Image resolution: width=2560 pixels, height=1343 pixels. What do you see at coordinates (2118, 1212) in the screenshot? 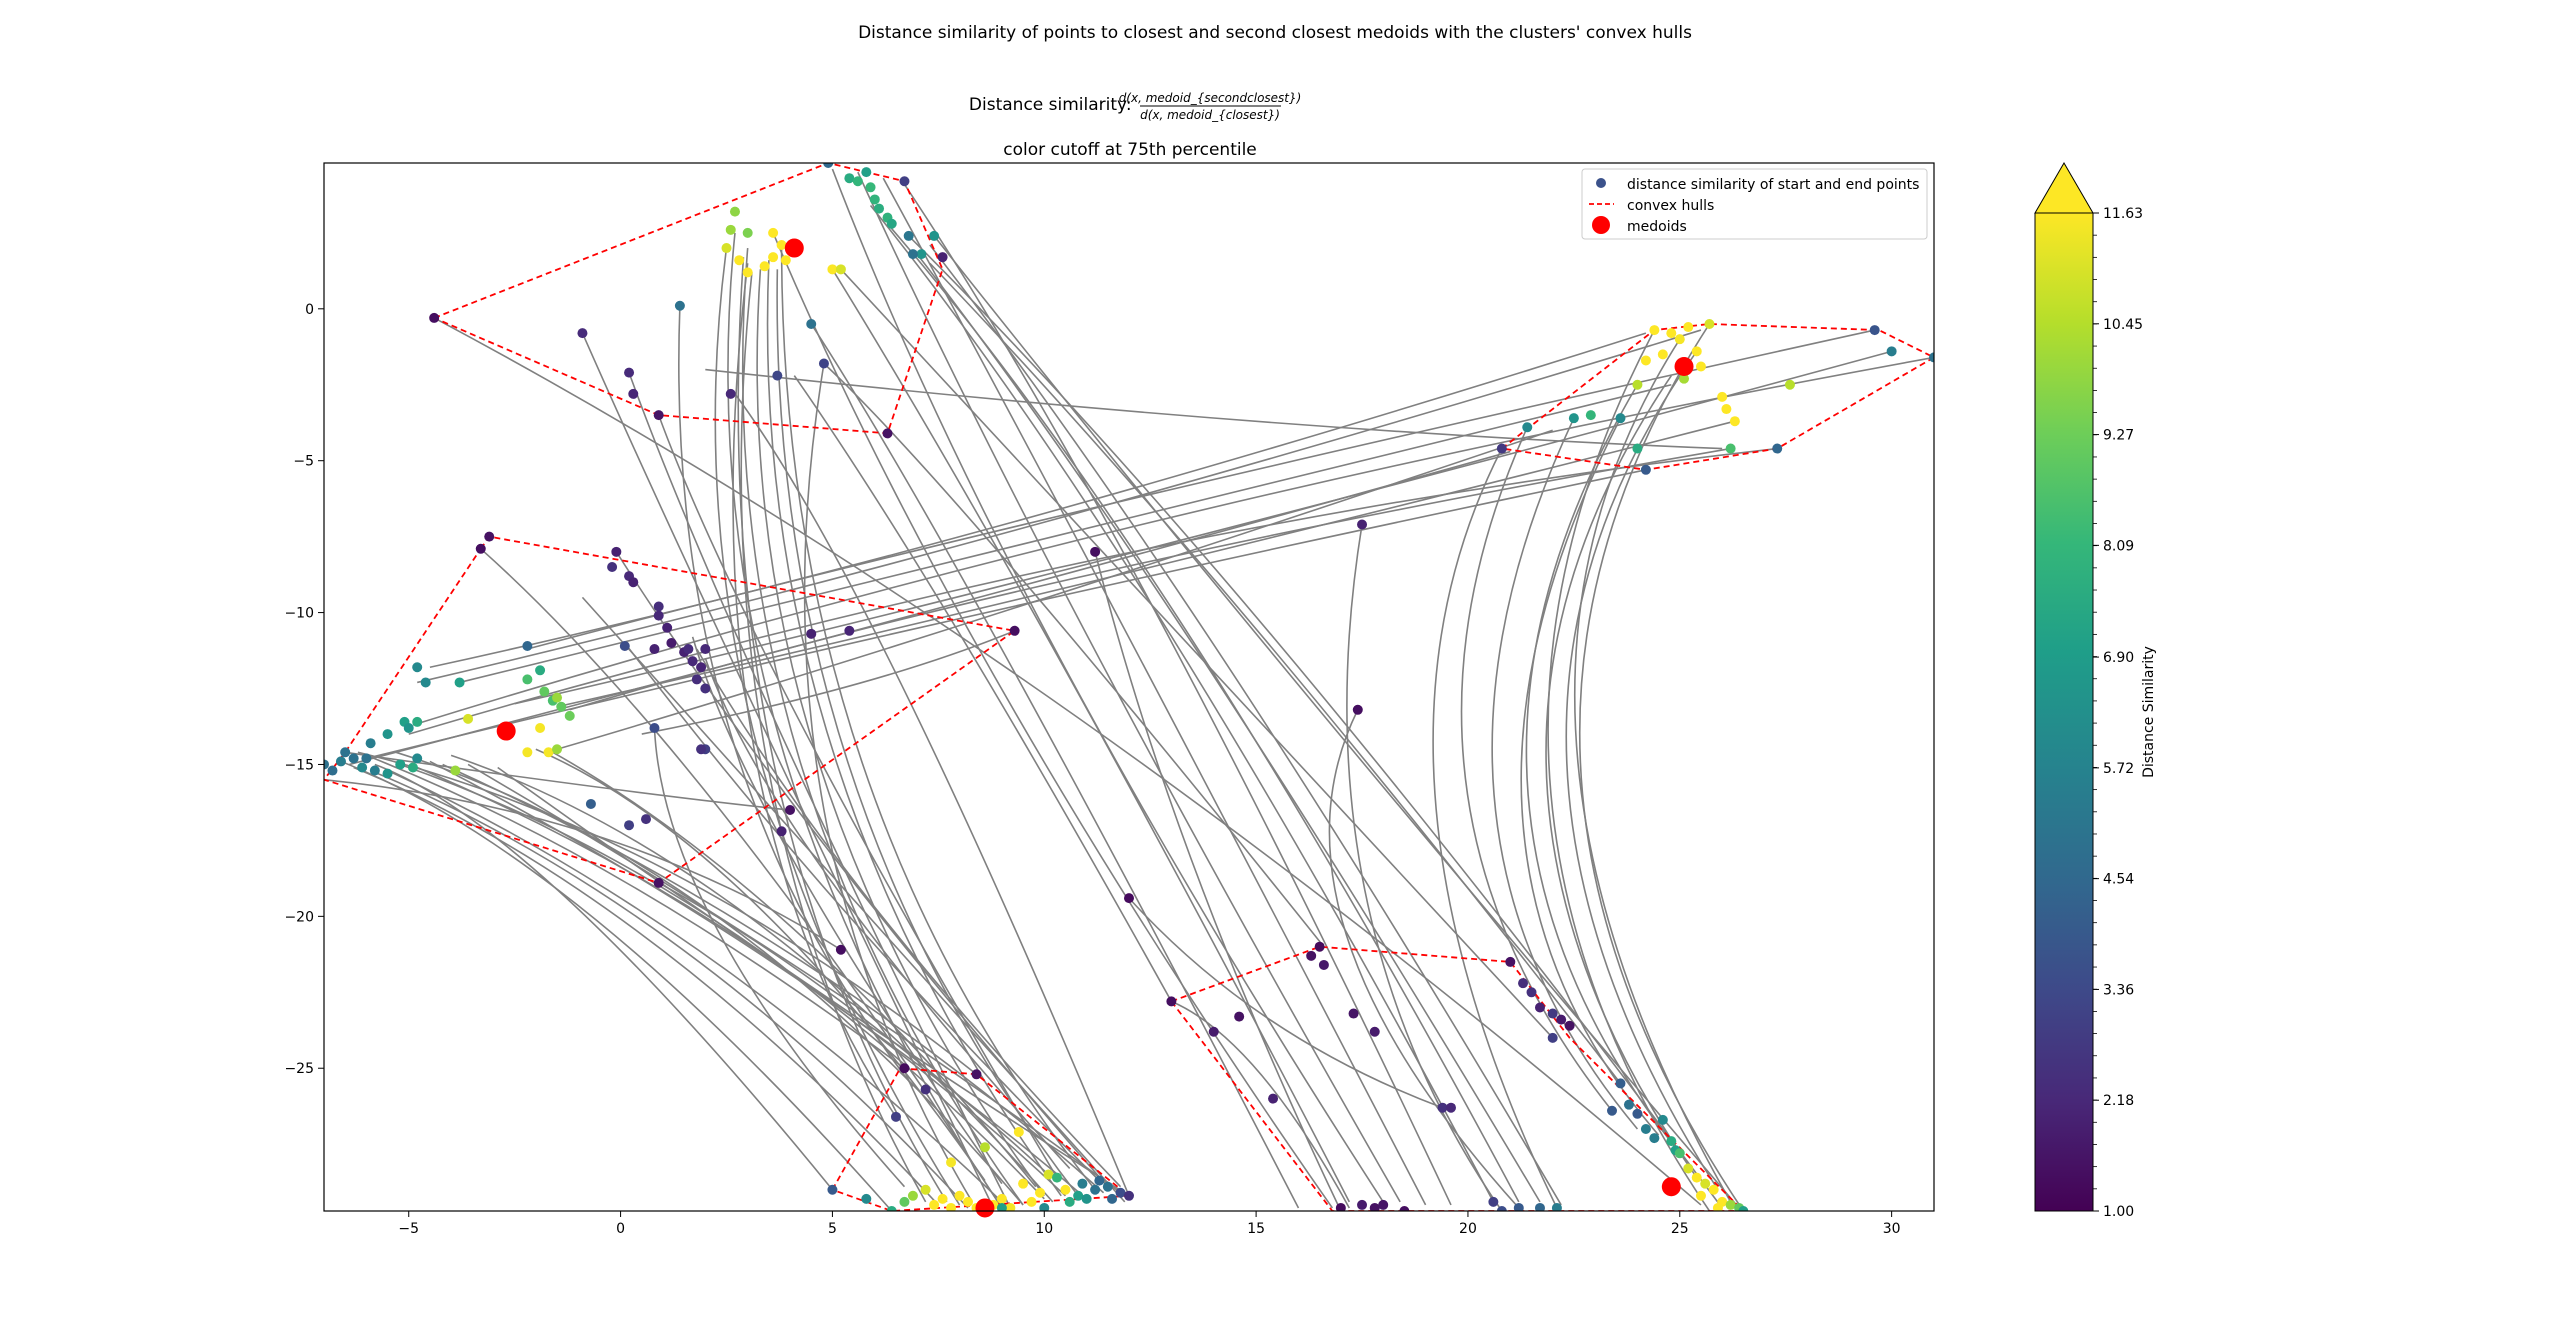
I see `colorbar-tick-label-0: 1.00` at bounding box center [2118, 1212].